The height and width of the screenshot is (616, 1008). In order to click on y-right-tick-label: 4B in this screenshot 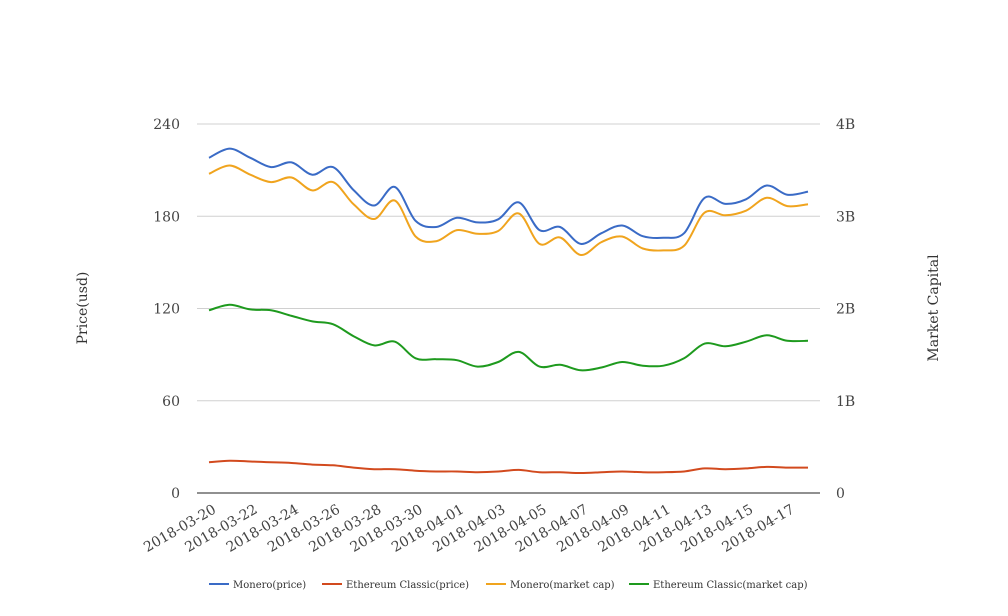, I will do `click(845, 125)`.